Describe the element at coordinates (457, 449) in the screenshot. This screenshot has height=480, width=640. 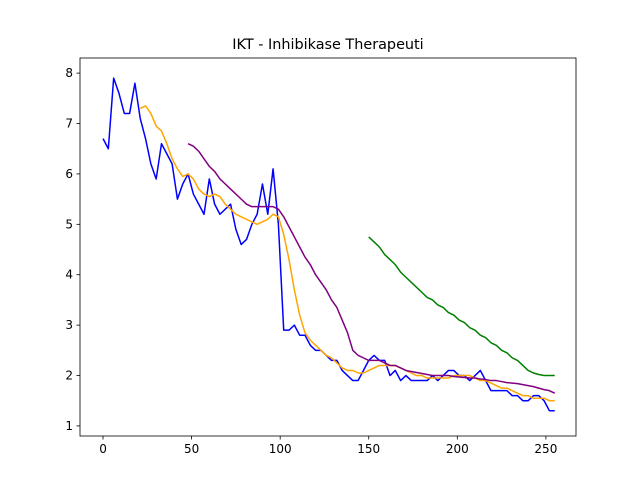
I see `x-tick-label: 200` at that location.